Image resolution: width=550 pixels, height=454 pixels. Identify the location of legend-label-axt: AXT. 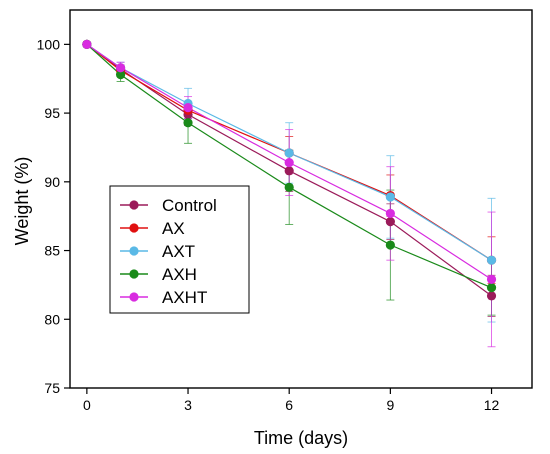
(178, 251).